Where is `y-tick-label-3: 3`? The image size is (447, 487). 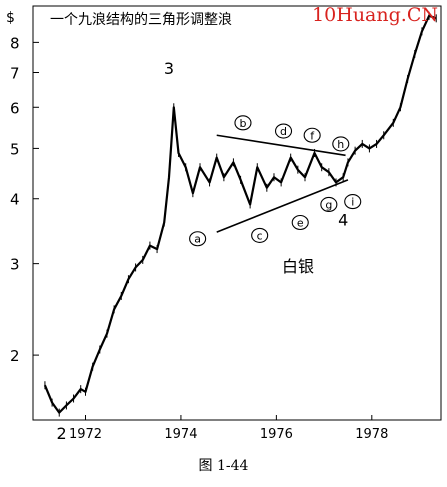
y-tick-label-3: 3 is located at coordinates (15, 265).